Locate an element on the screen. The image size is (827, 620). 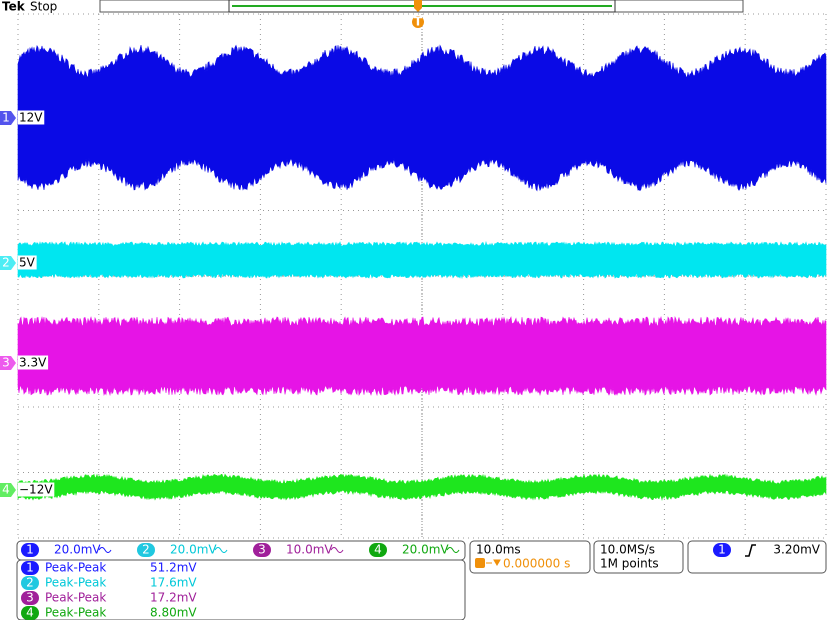
channel-label: 5V is located at coordinates (27, 263).